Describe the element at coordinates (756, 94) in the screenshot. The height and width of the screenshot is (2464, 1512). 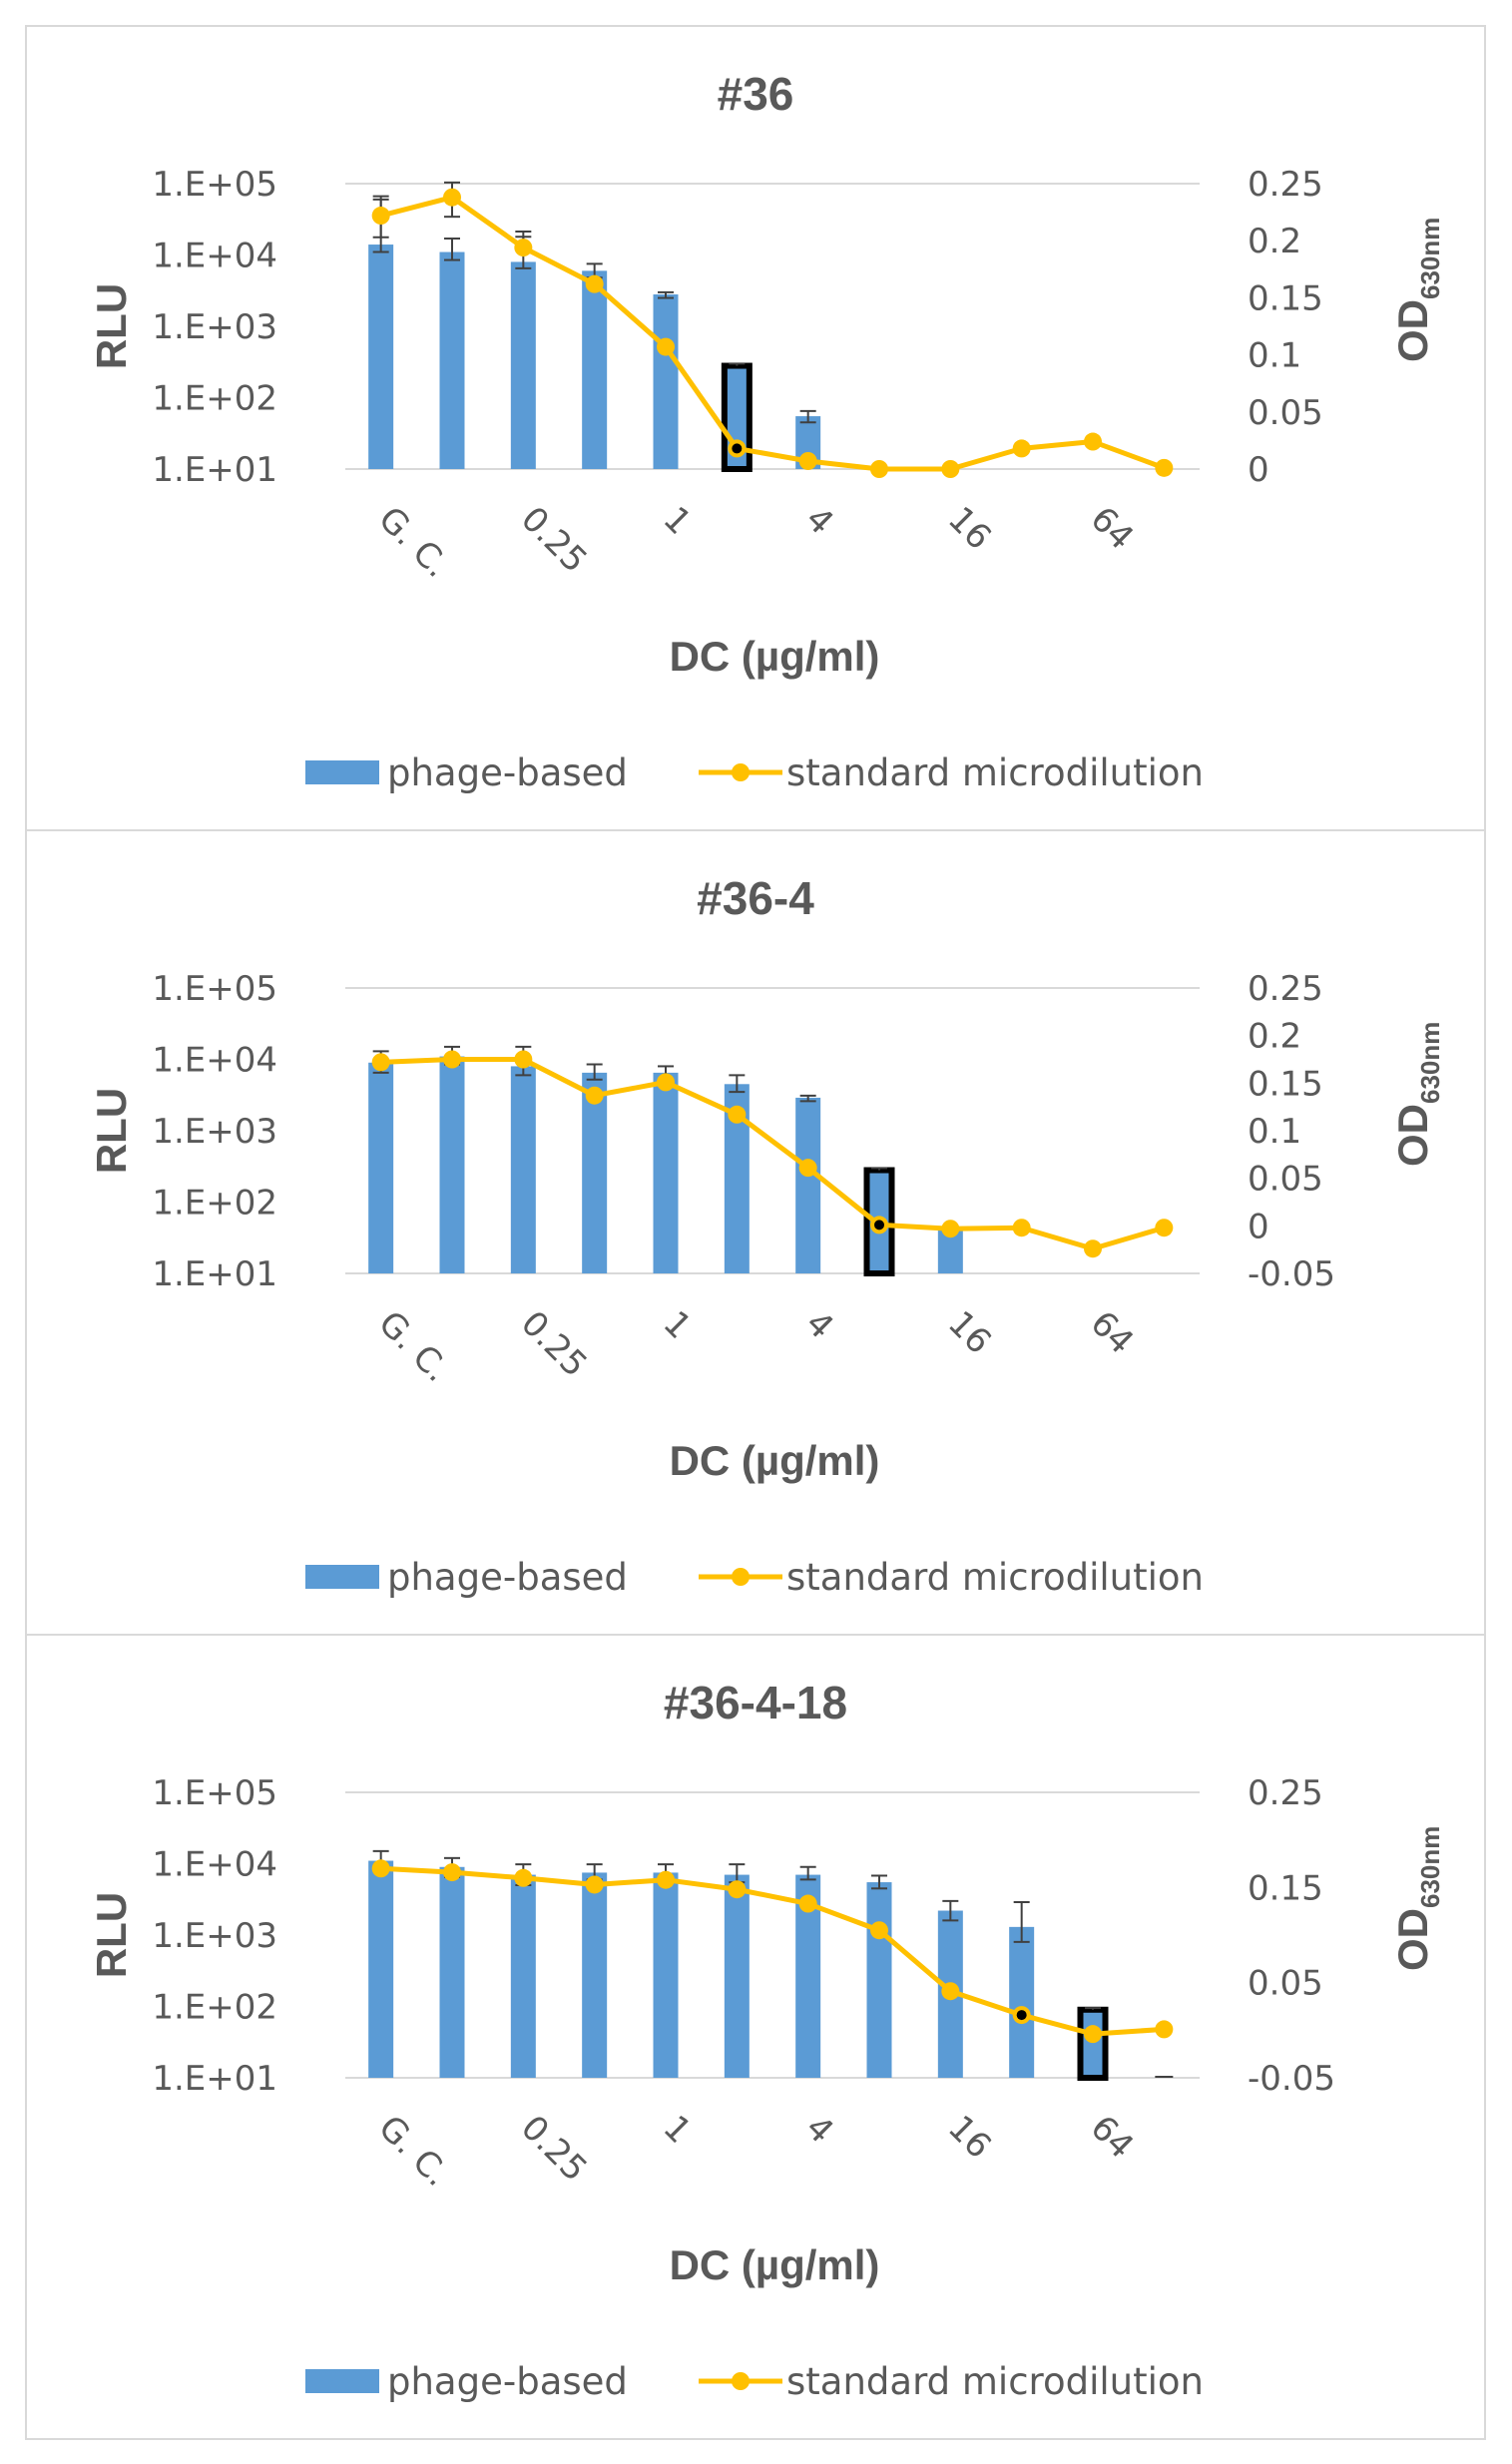
I see `chart-title: #36` at that location.